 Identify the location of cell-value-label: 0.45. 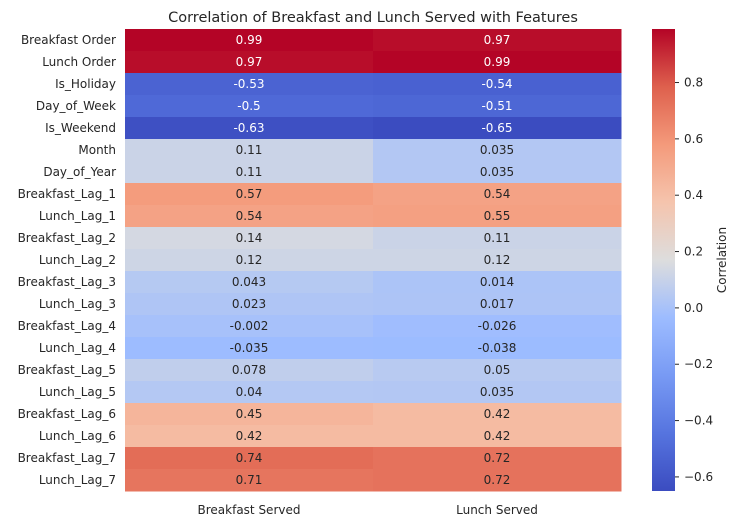
(249, 414).